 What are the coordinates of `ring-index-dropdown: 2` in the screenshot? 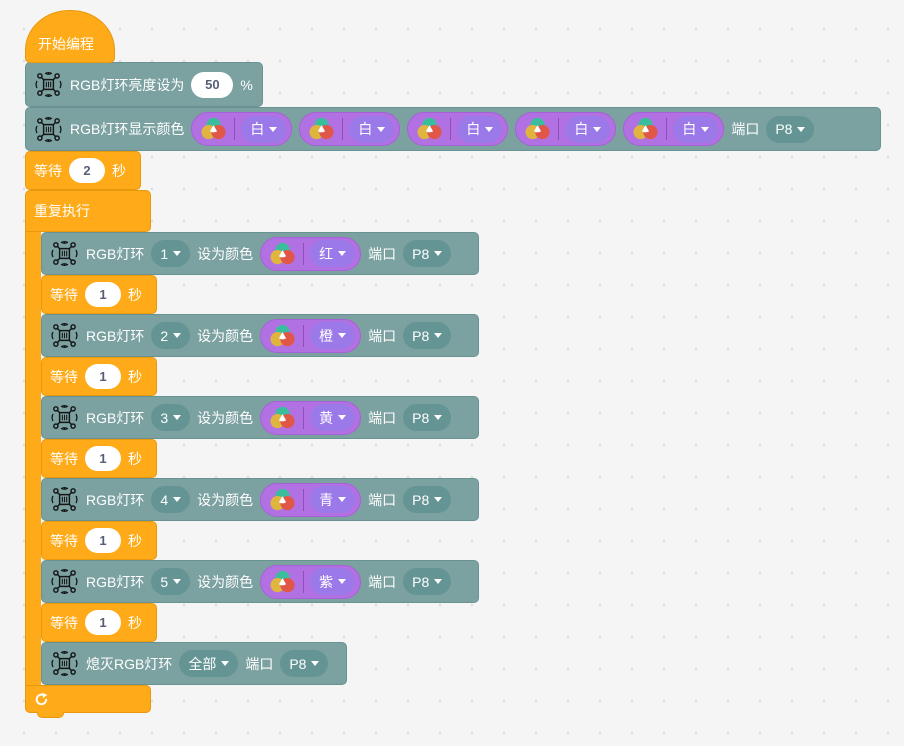 It's located at (171, 335).